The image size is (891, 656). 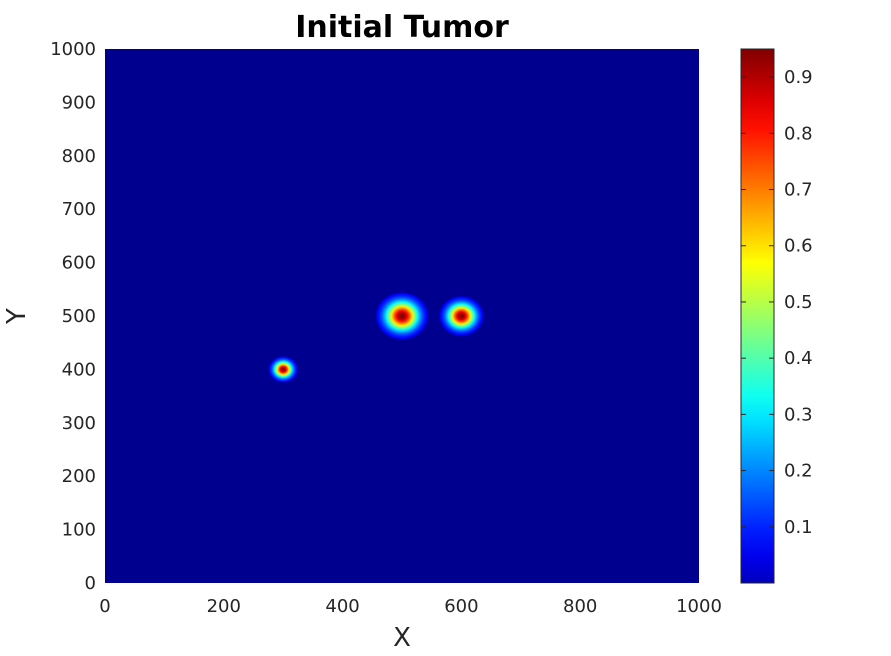 What do you see at coordinates (79, 530) in the screenshot?
I see `y-tick-label: 100` at bounding box center [79, 530].